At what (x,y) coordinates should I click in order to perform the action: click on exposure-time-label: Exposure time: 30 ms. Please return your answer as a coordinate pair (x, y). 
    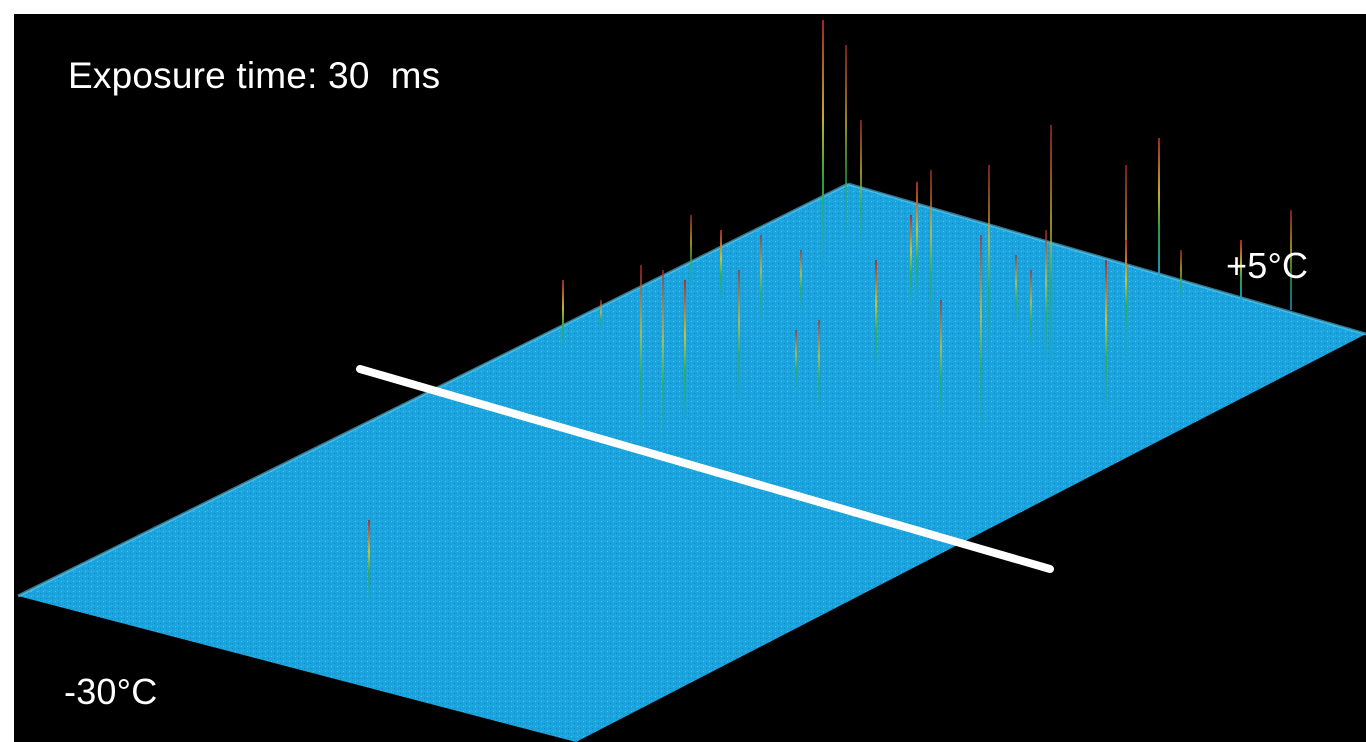
    Looking at the image, I should click on (254, 75).